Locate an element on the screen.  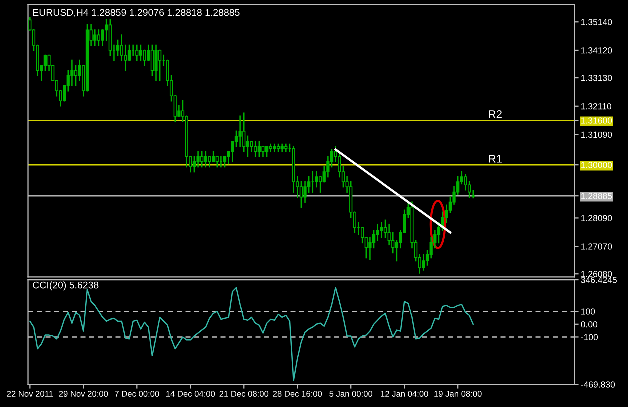
x-tick-label: 19 Jan 08:00 is located at coordinates (458, 394).